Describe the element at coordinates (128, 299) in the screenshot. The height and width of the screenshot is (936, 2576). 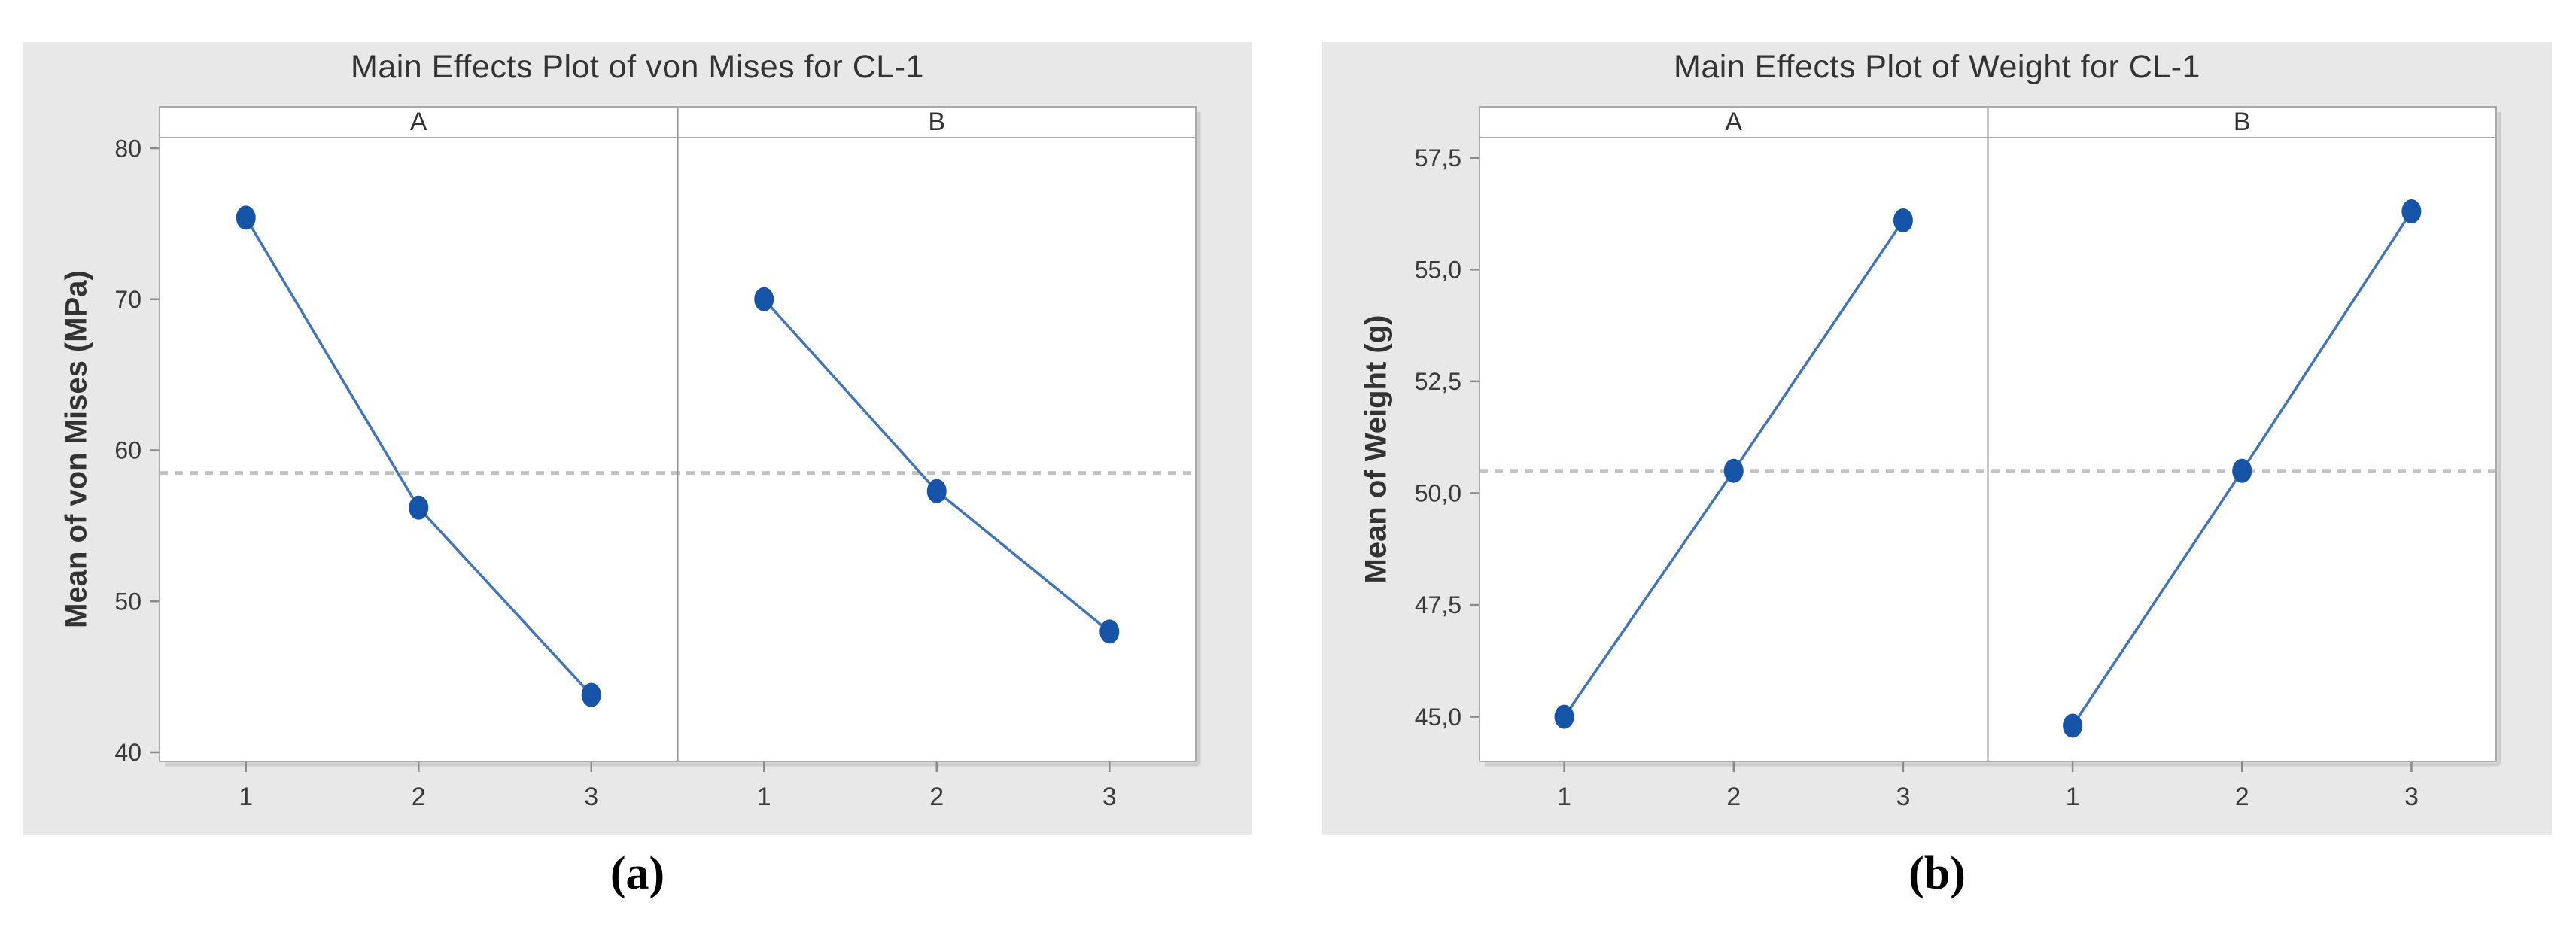
I see `y-tick-label: 70` at that location.